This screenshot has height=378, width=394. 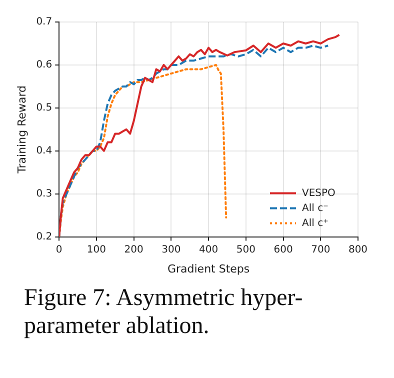 I want to click on legend-label: VESPO, so click(x=319, y=193).